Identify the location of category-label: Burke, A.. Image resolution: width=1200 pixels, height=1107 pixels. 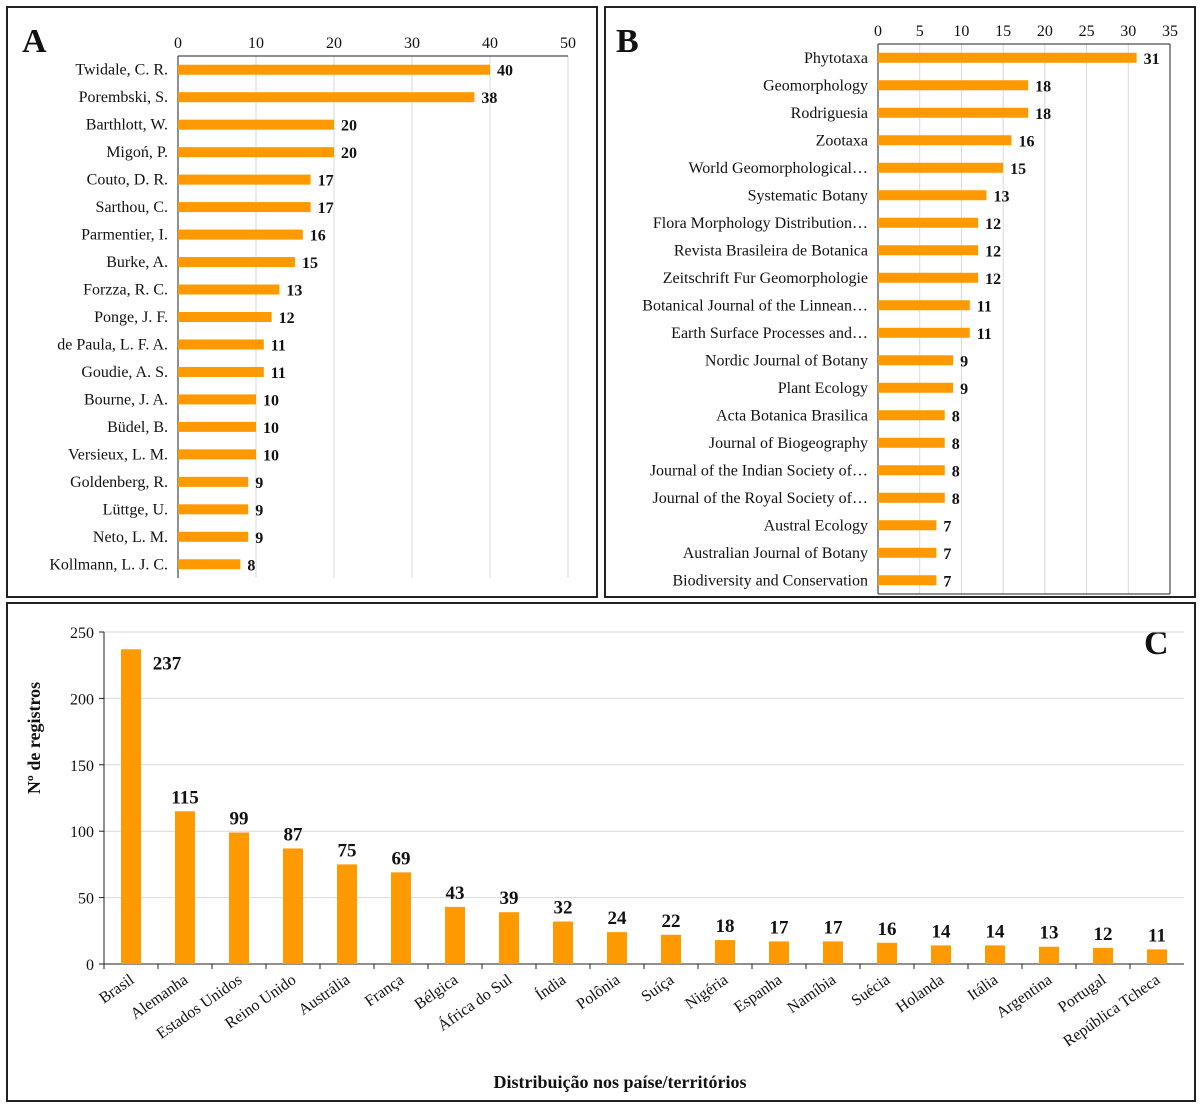
(137, 262).